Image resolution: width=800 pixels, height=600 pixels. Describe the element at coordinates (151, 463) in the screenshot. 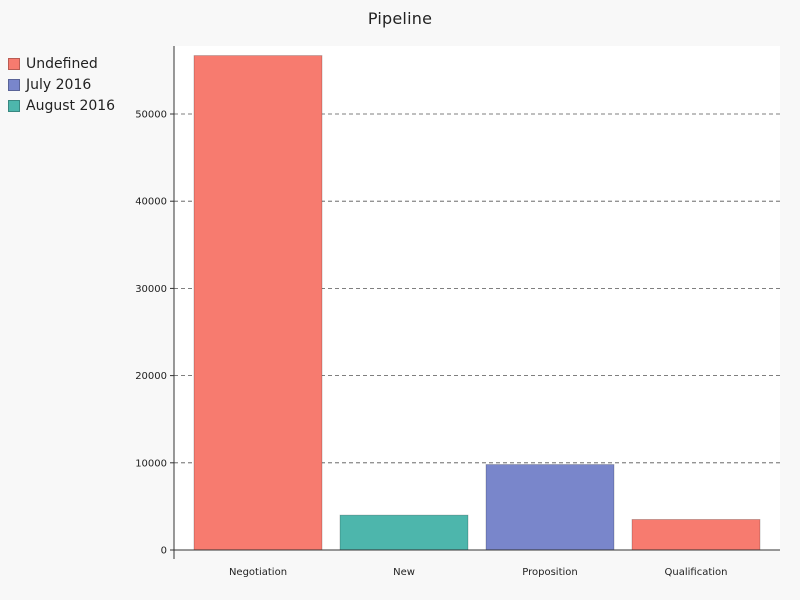

I see `y-tick-label-10000: 10000` at that location.